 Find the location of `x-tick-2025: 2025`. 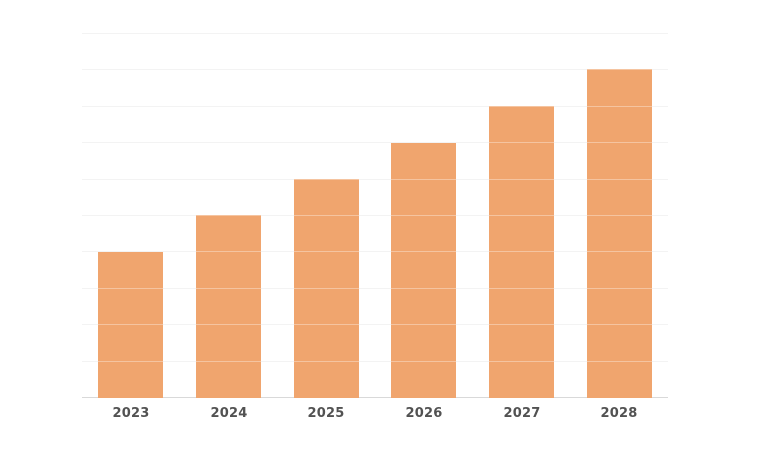

x-tick-2025: 2025 is located at coordinates (326, 413).